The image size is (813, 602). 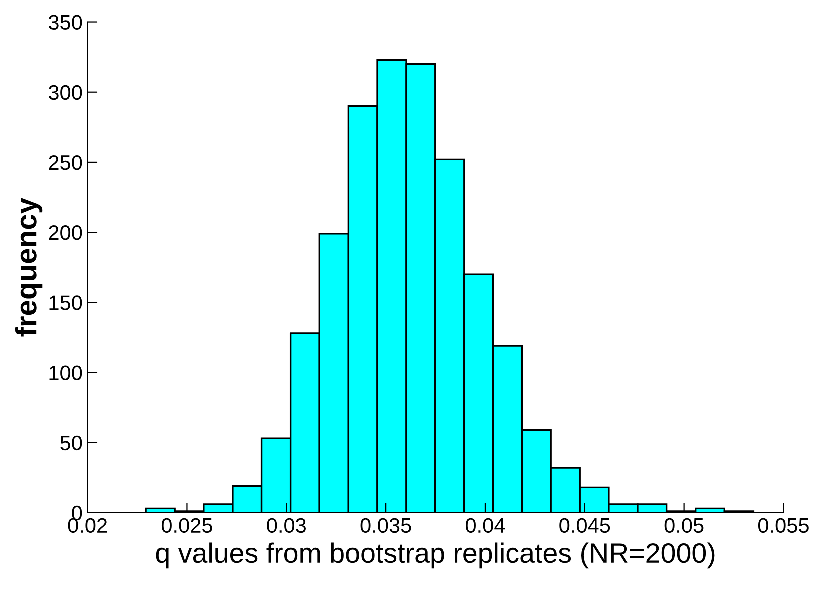 I want to click on x-tick-label: 0.03, so click(x=286, y=526).